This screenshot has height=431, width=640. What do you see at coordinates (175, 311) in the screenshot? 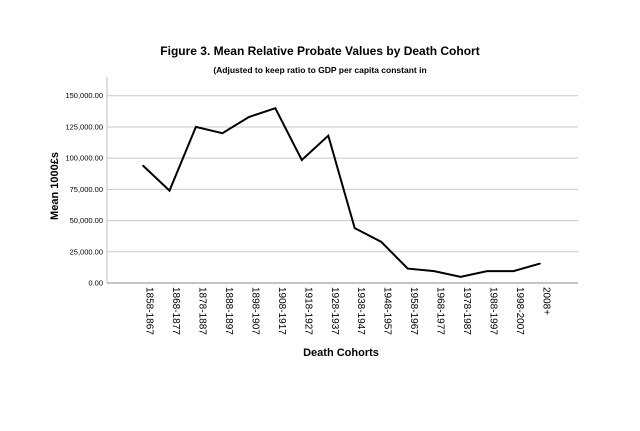
I see `x-tick-label: 1868-1877` at bounding box center [175, 311].